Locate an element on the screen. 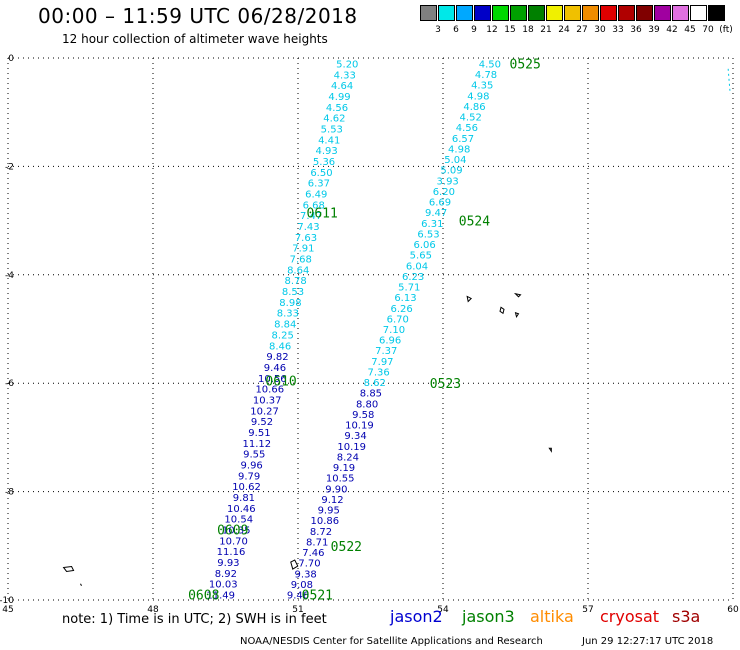  y-tick-label: -6 is located at coordinates (9, 384).